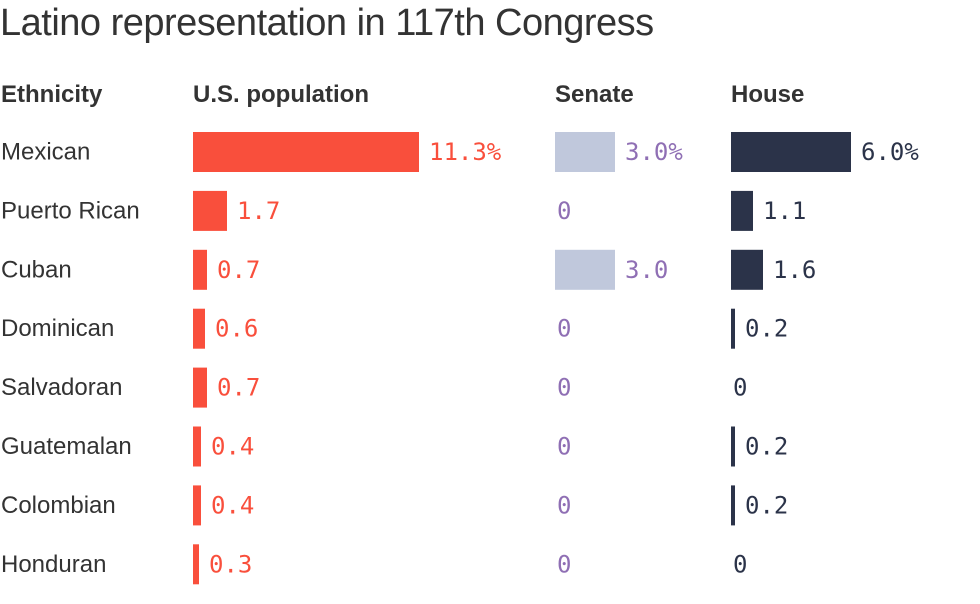 This screenshot has width=980, height=604. Describe the element at coordinates (564, 388) in the screenshot. I see `value-label-senate-salvadoran: 0` at that location.